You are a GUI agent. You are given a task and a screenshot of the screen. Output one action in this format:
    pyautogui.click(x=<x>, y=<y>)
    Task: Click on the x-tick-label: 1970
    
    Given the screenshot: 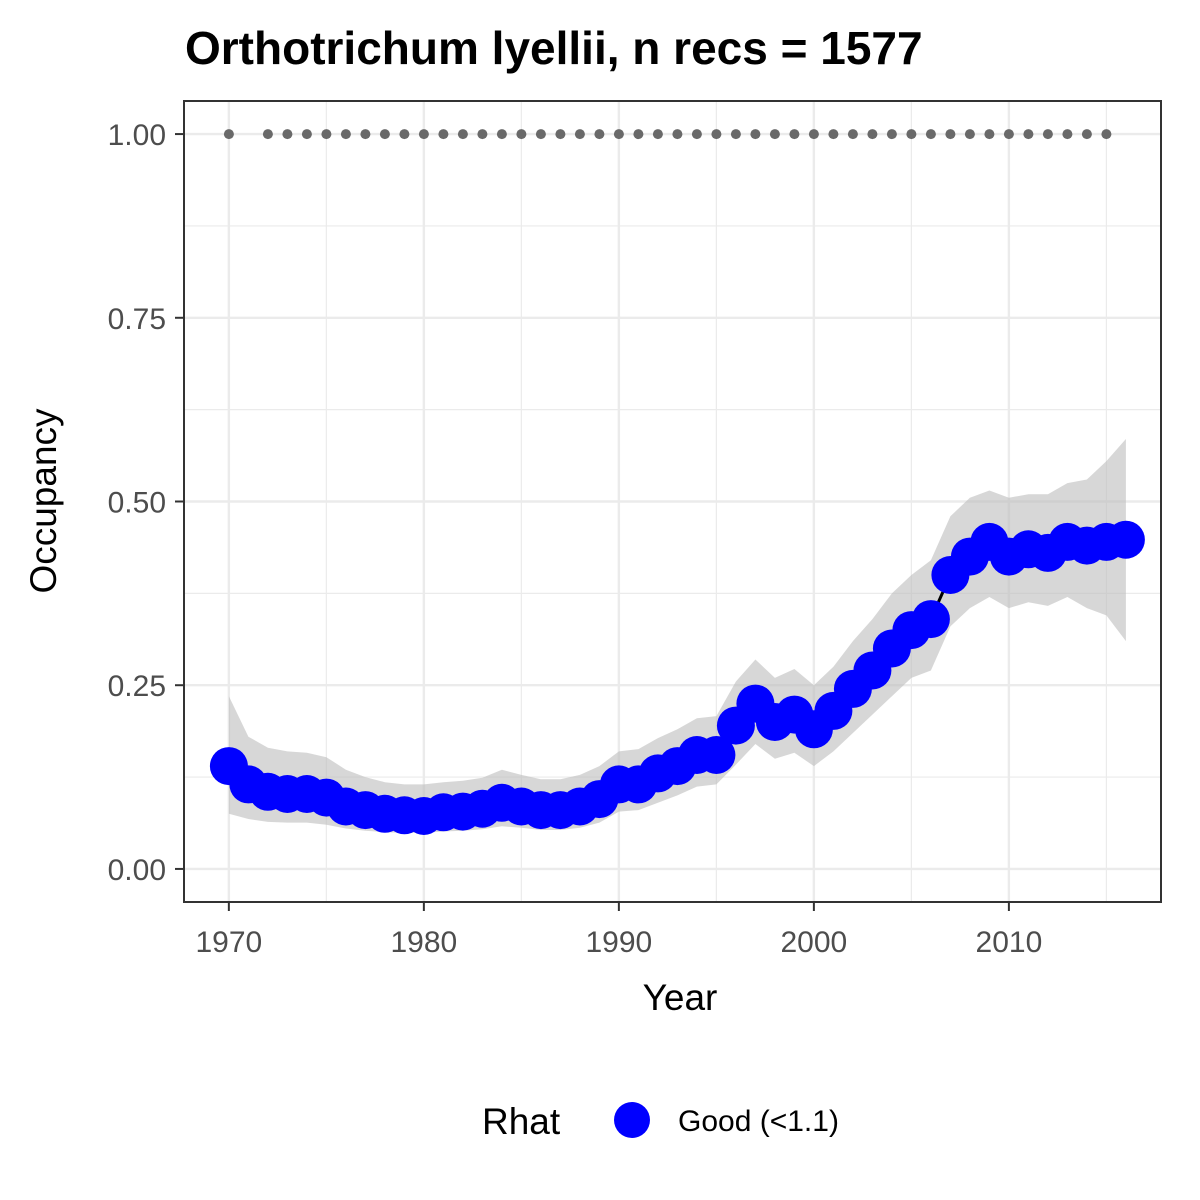 What is the action you would take?
    pyautogui.click(x=228, y=942)
    